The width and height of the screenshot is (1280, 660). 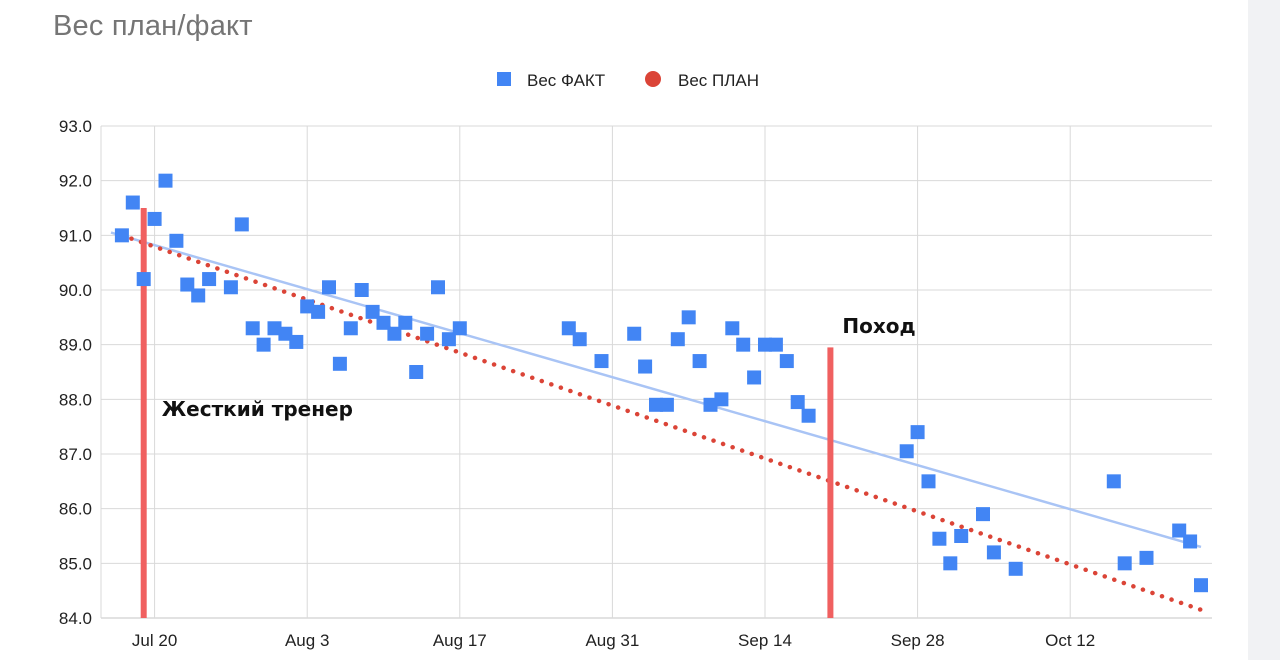 I want to click on x-tick-label: Aug 31, so click(x=612, y=640).